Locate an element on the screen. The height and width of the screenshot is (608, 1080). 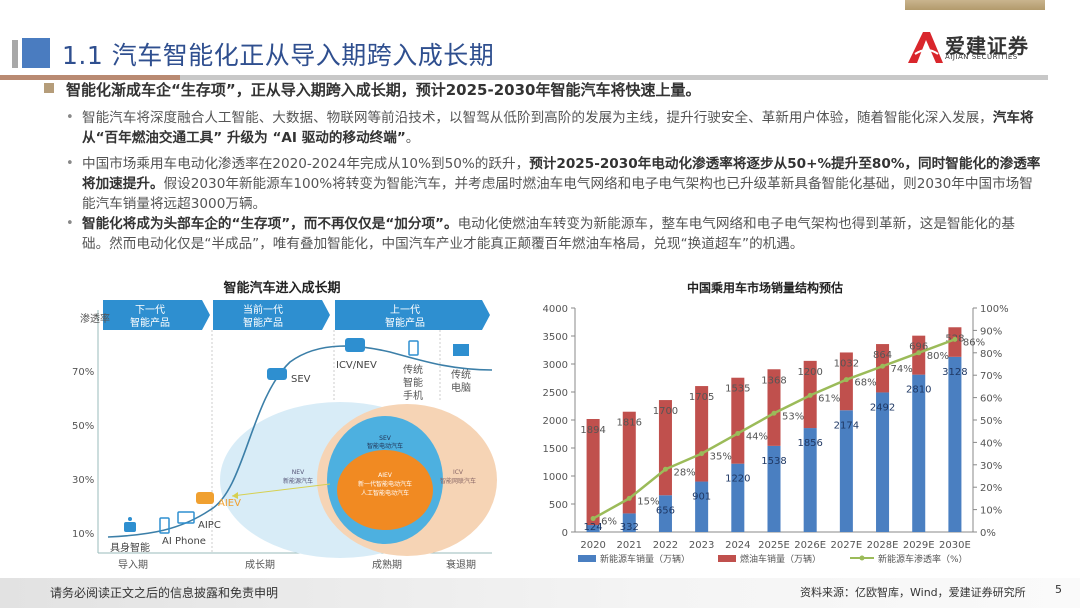
y2-tick-label: 20% is located at coordinates (991, 488).